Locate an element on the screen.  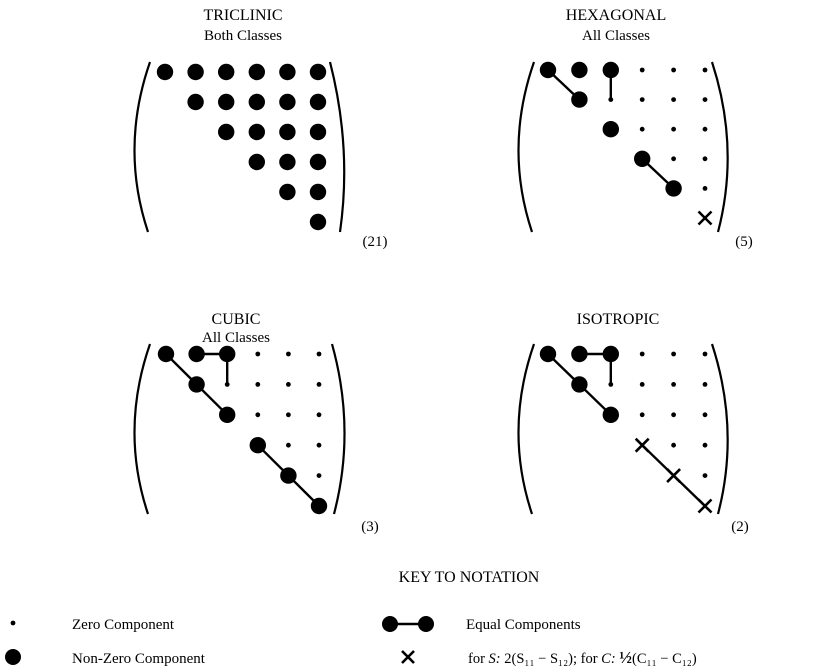
nonzero-component-label: Non-Zero Component is located at coordinates (139, 659).